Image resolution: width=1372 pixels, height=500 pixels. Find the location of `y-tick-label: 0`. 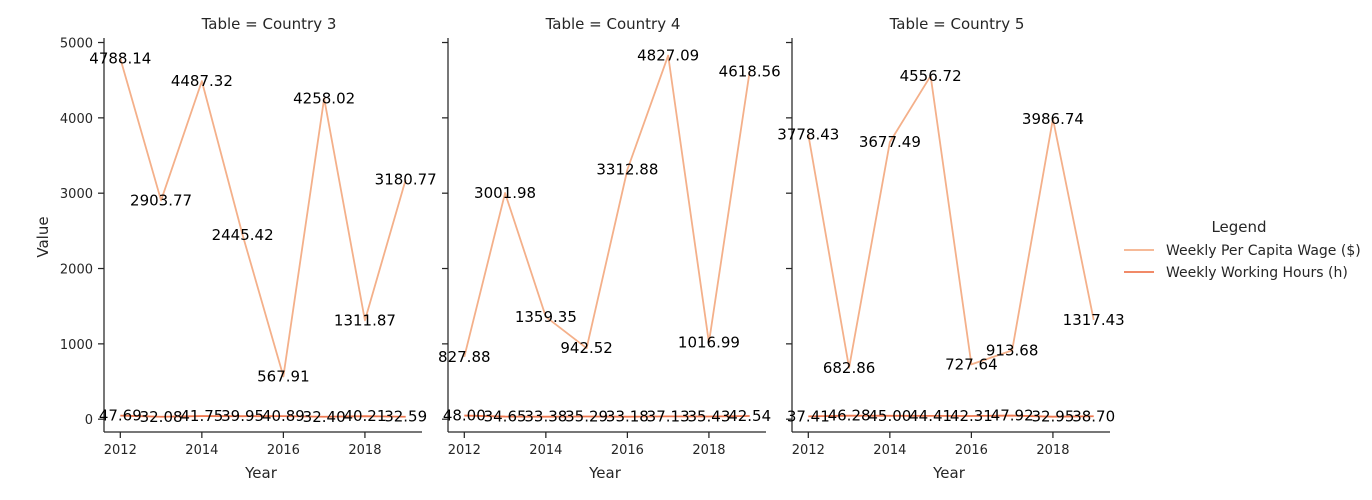

y-tick-label: 0 is located at coordinates (89, 420).